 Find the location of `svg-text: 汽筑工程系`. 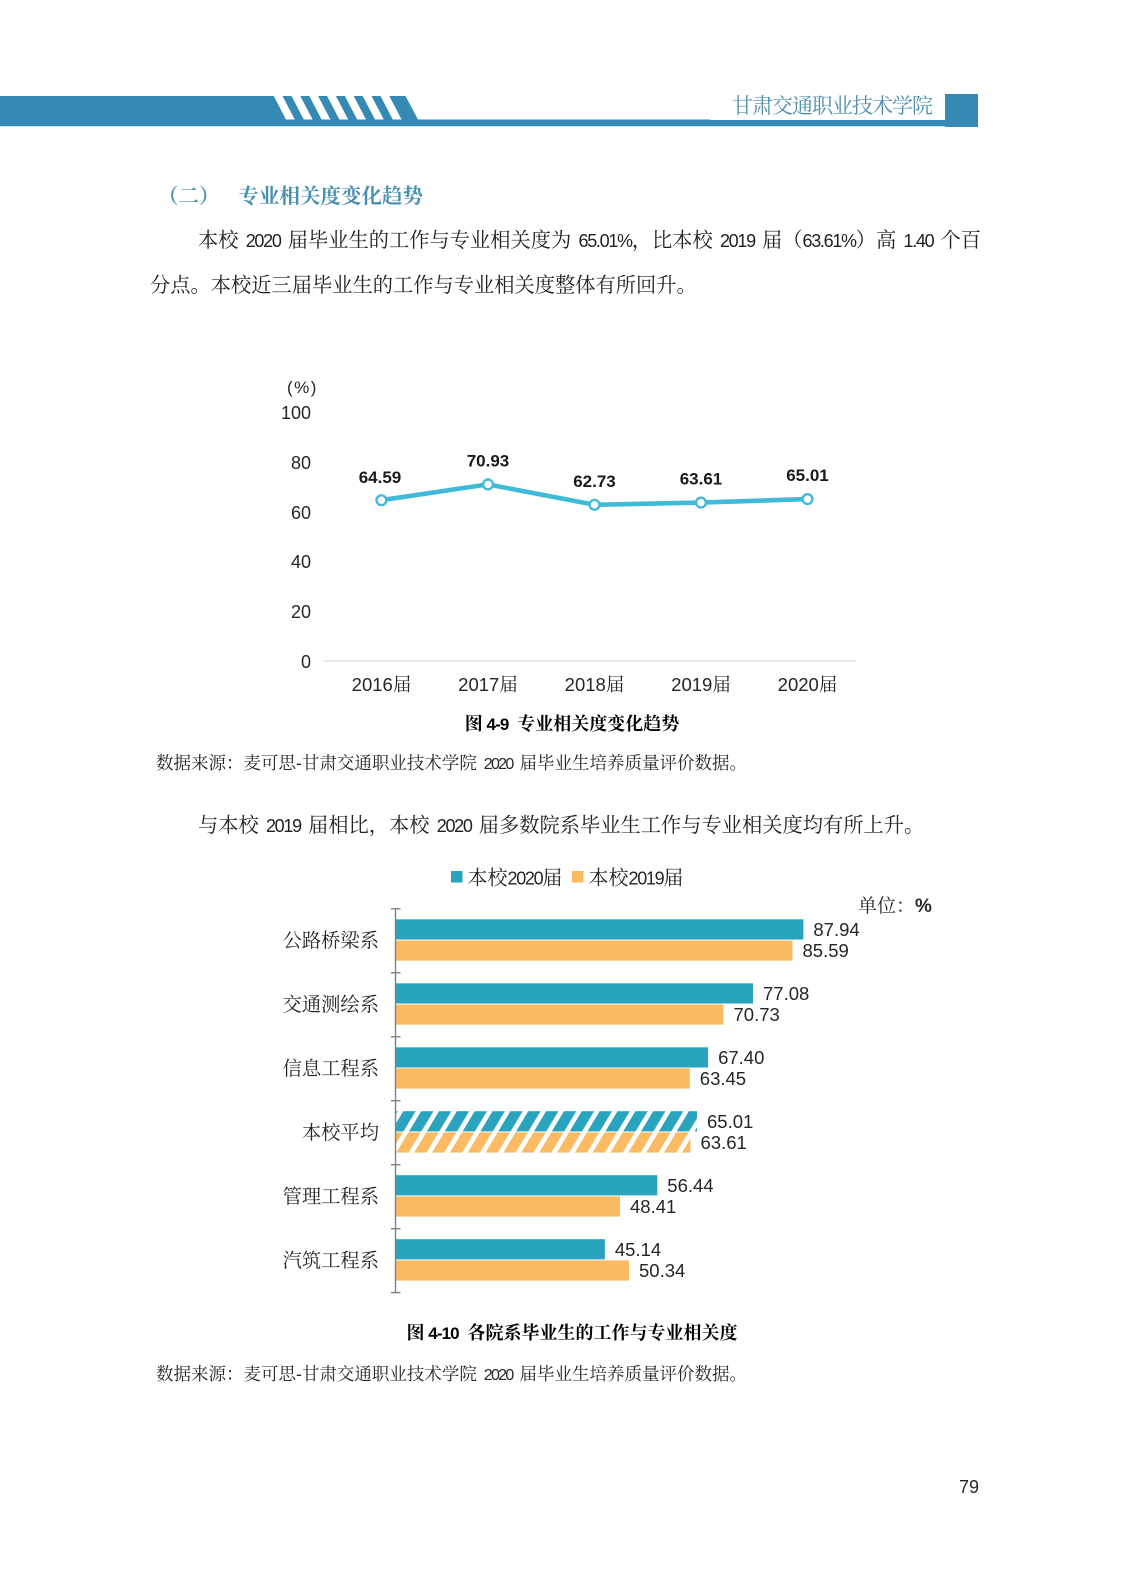

svg-text: 汽筑工程系 is located at coordinates (331, 1261).